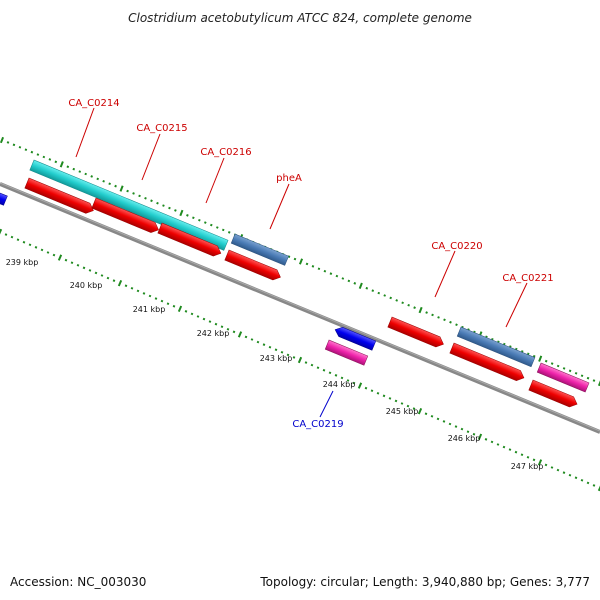 The width and height of the screenshot is (600, 600). Describe the element at coordinates (326, 404) in the screenshot. I see `leader-ca-c0219` at that location.